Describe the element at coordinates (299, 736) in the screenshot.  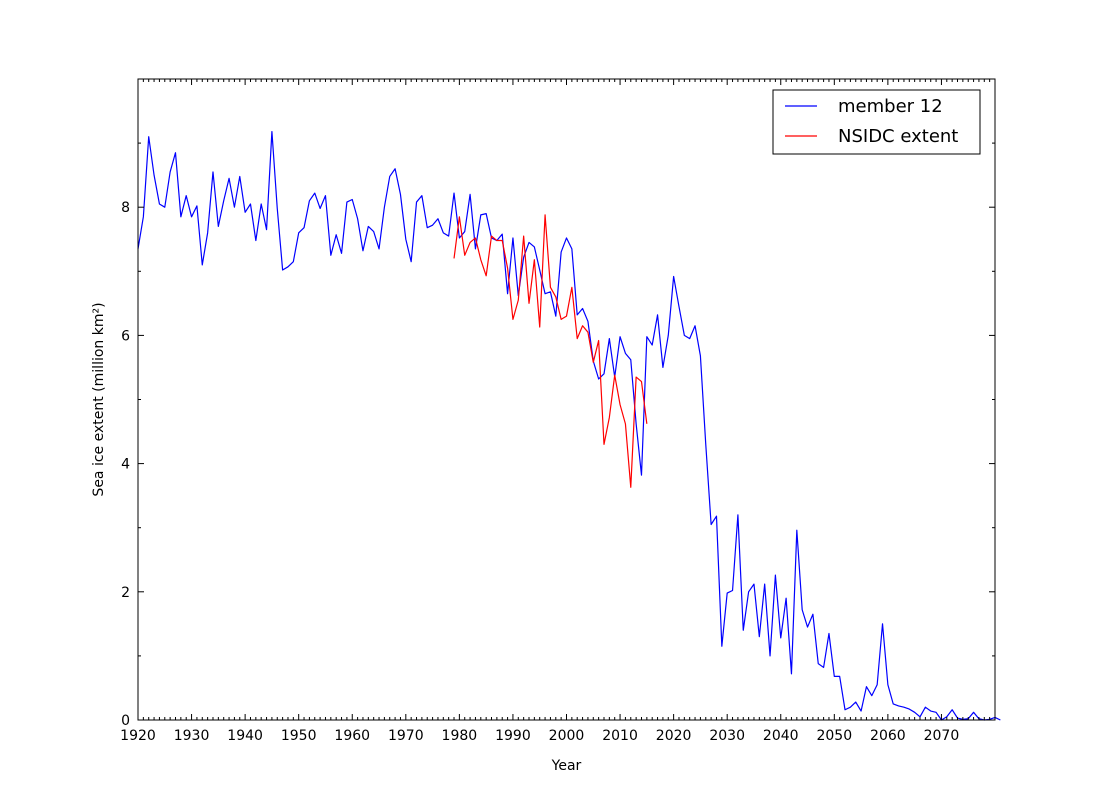
I see `x-tick-label: 1950` at that location.